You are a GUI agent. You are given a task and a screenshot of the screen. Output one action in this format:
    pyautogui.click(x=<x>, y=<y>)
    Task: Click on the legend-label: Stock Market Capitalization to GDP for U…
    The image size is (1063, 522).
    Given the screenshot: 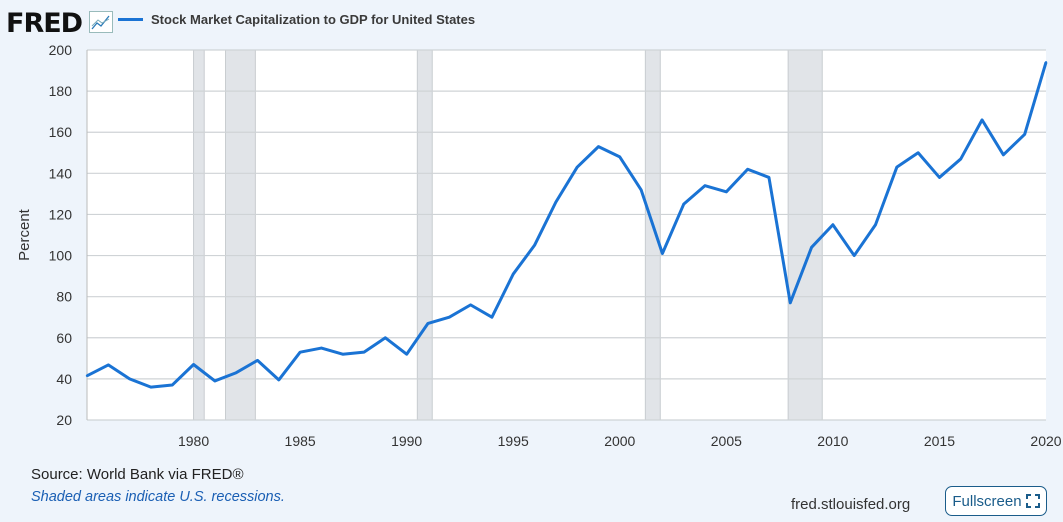 What is the action you would take?
    pyautogui.click(x=313, y=19)
    